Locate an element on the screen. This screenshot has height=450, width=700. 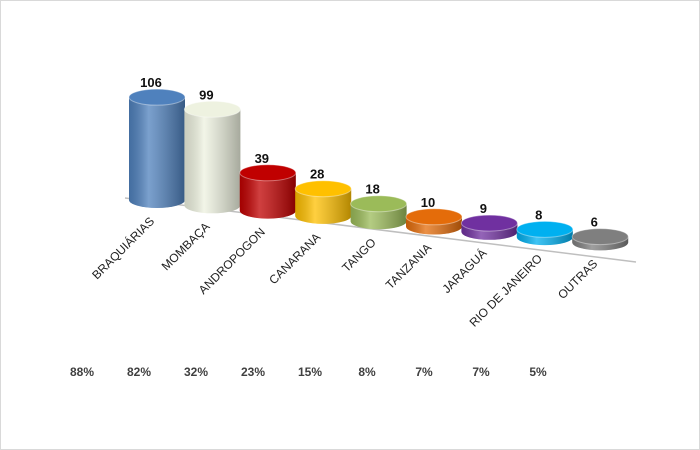
percentage-label: 5% is located at coordinates (538, 372).